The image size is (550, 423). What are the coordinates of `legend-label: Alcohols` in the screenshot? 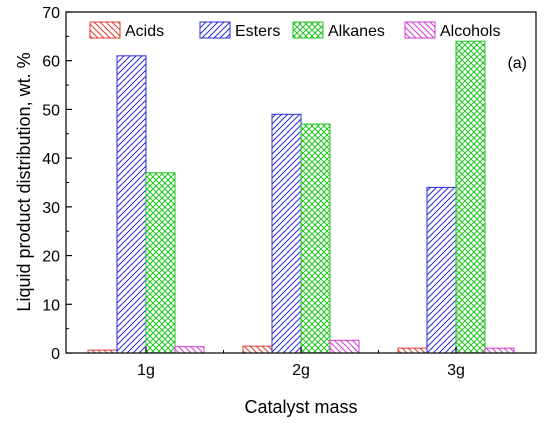 It's located at (470, 31).